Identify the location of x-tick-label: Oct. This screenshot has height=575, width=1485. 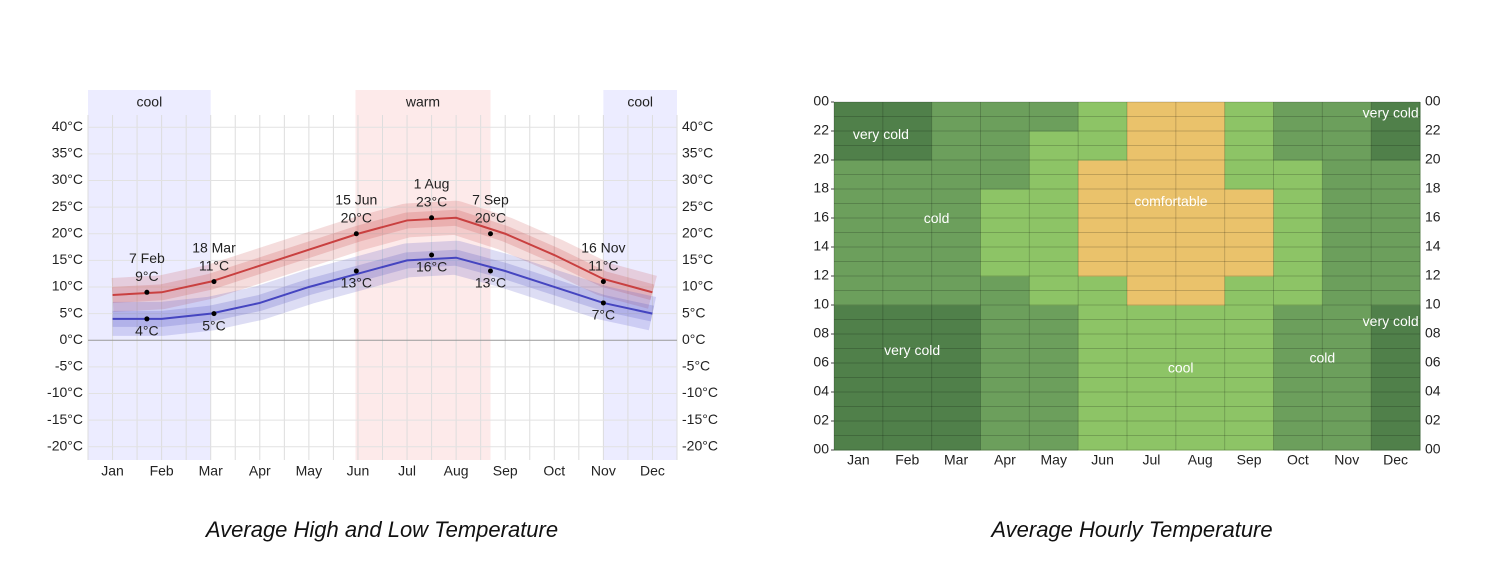
(554, 471).